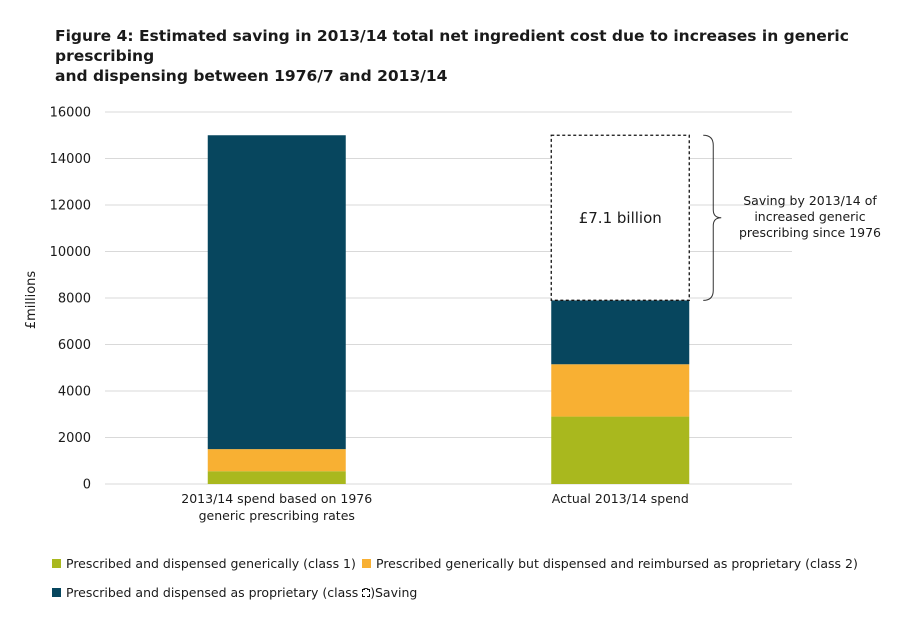 This screenshot has height=629, width=900. What do you see at coordinates (70, 113) in the screenshot?
I see `y-tick-label-16000: 16000` at bounding box center [70, 113].